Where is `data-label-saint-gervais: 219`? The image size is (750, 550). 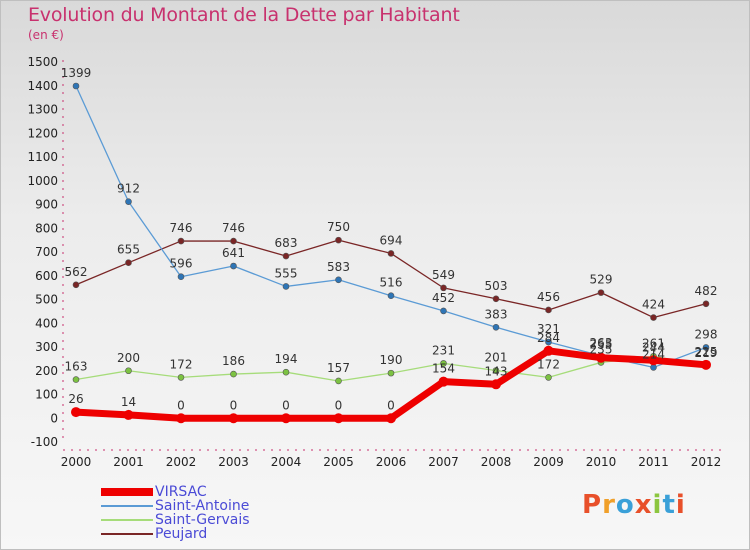
data-label-saint-gervais: 219 is located at coordinates (706, 353).